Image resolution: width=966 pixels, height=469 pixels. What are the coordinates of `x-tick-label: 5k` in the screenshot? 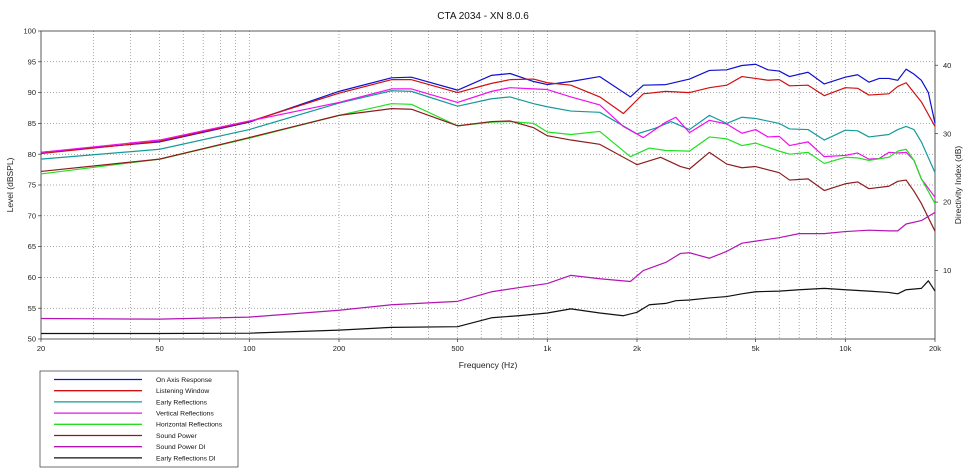 It's located at (756, 348).